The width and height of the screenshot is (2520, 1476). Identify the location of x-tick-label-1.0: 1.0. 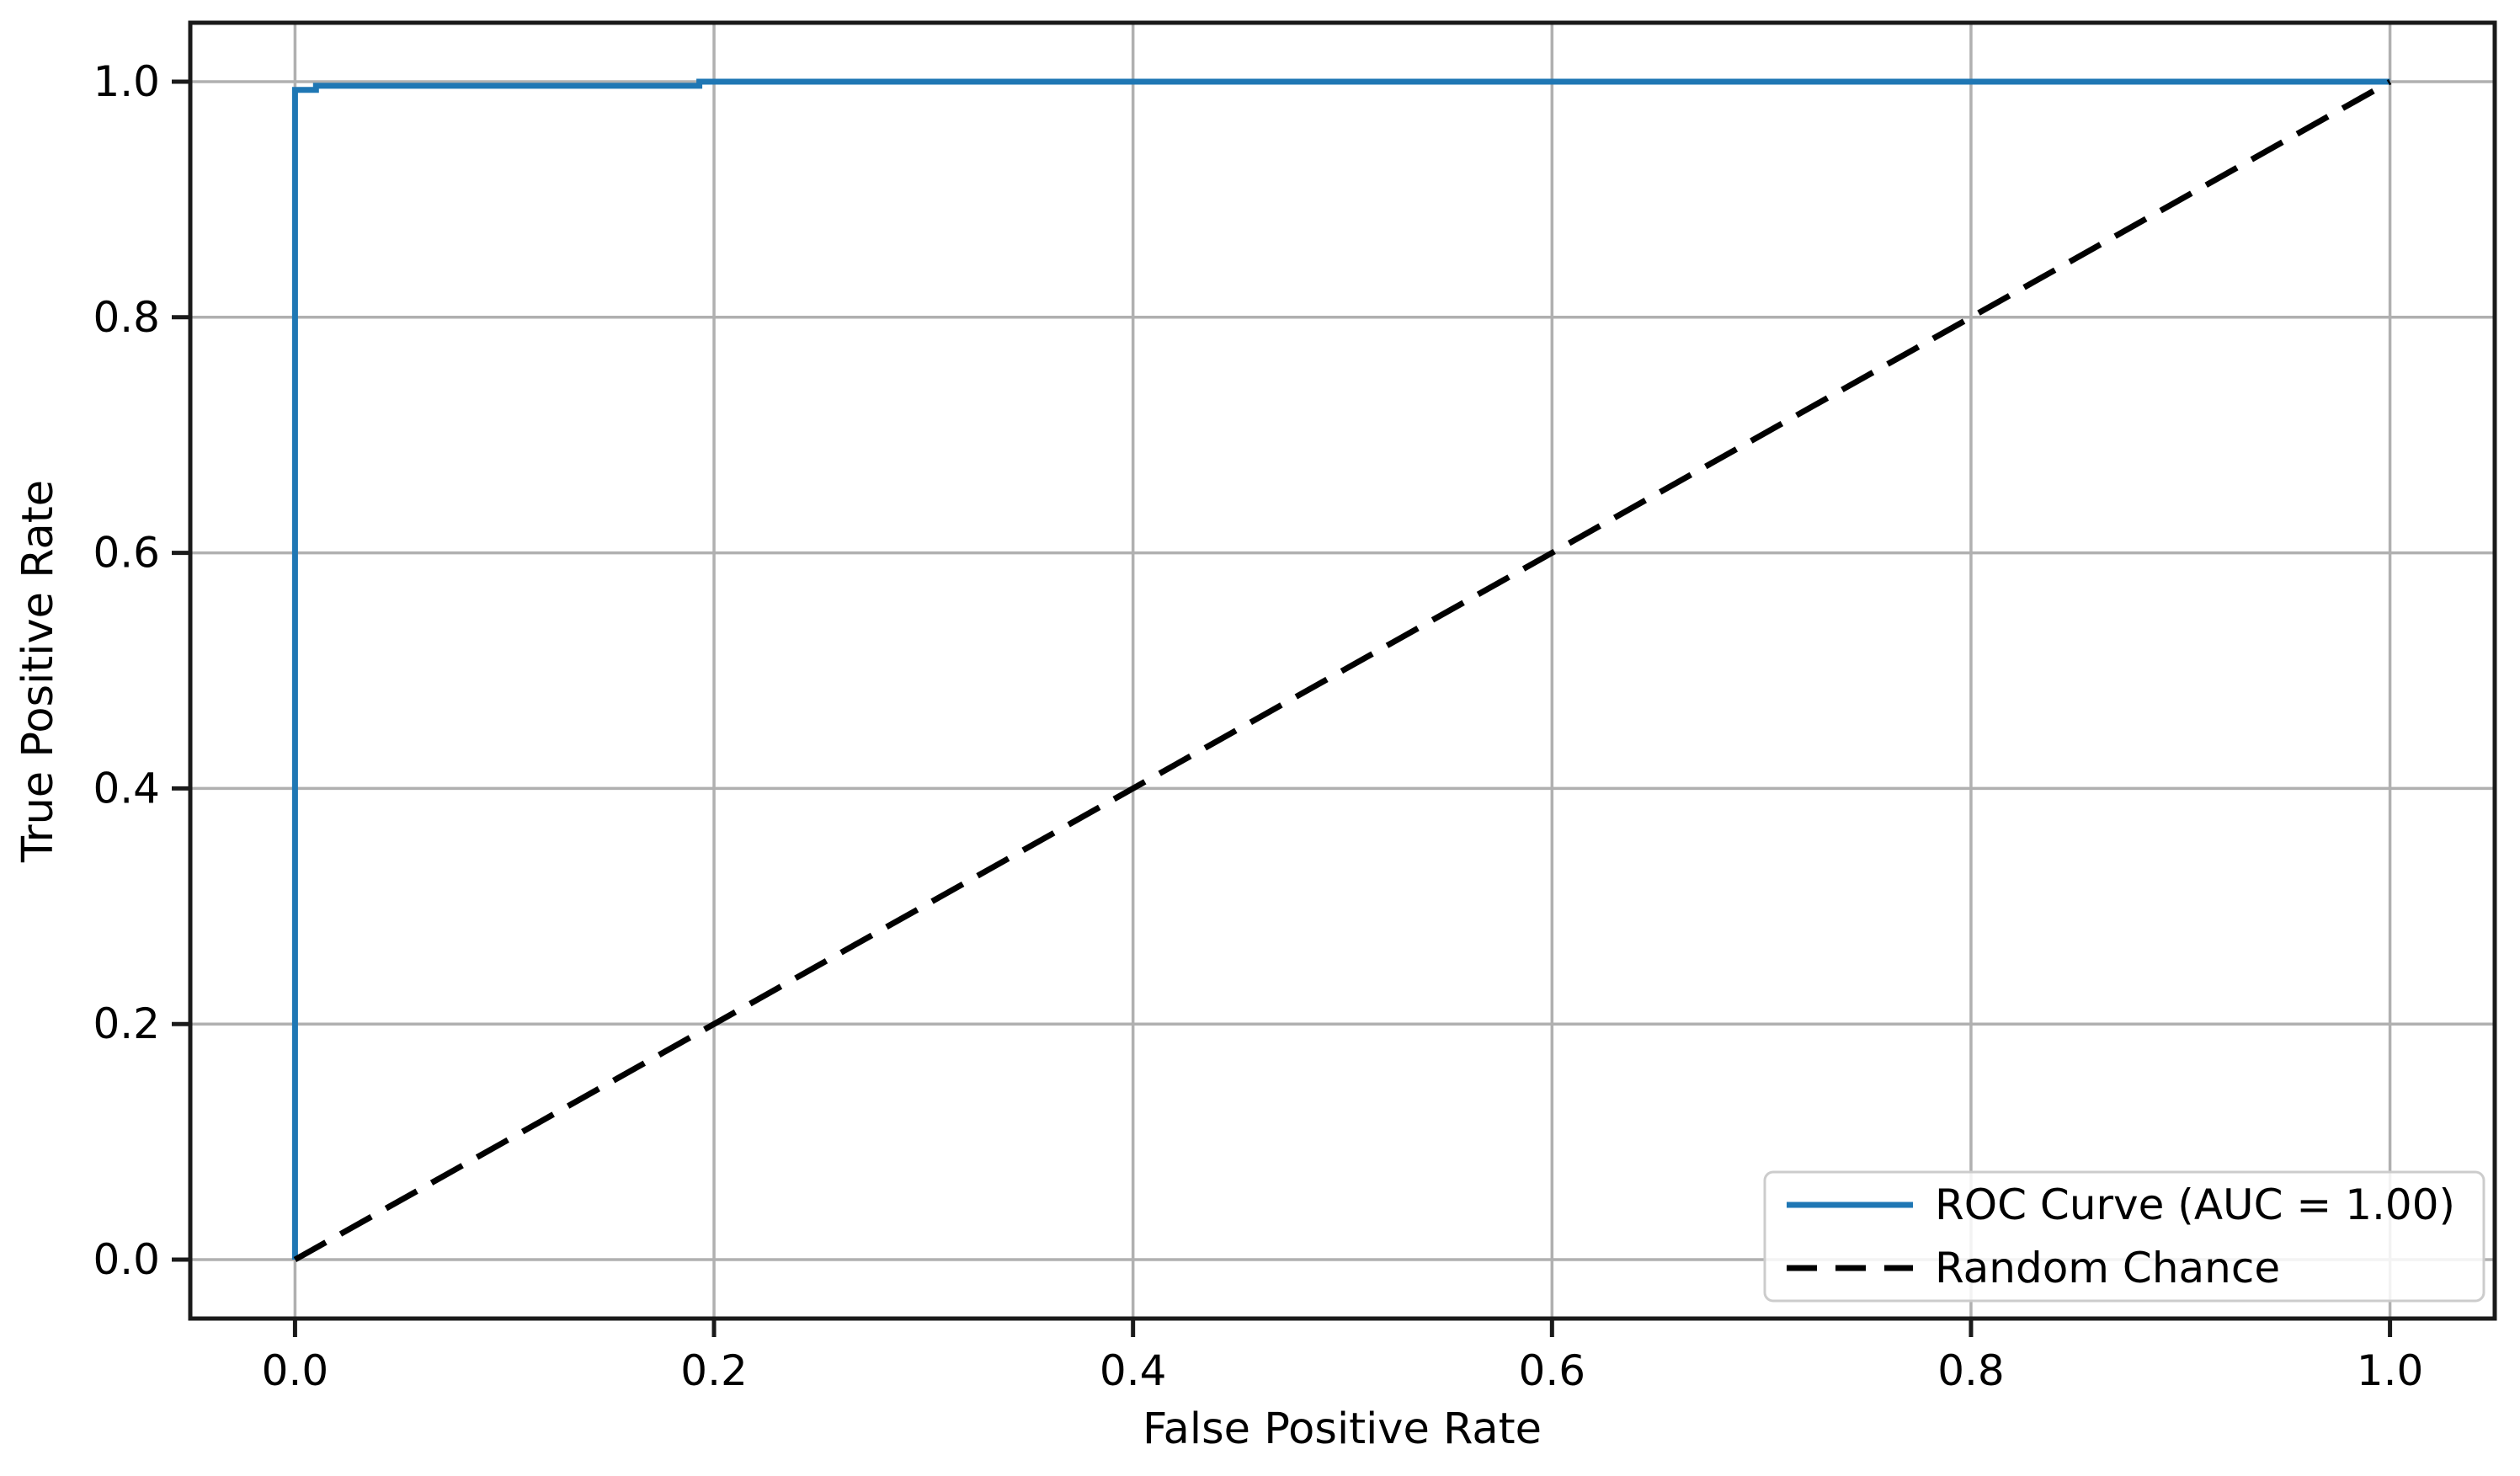
(2390, 1371).